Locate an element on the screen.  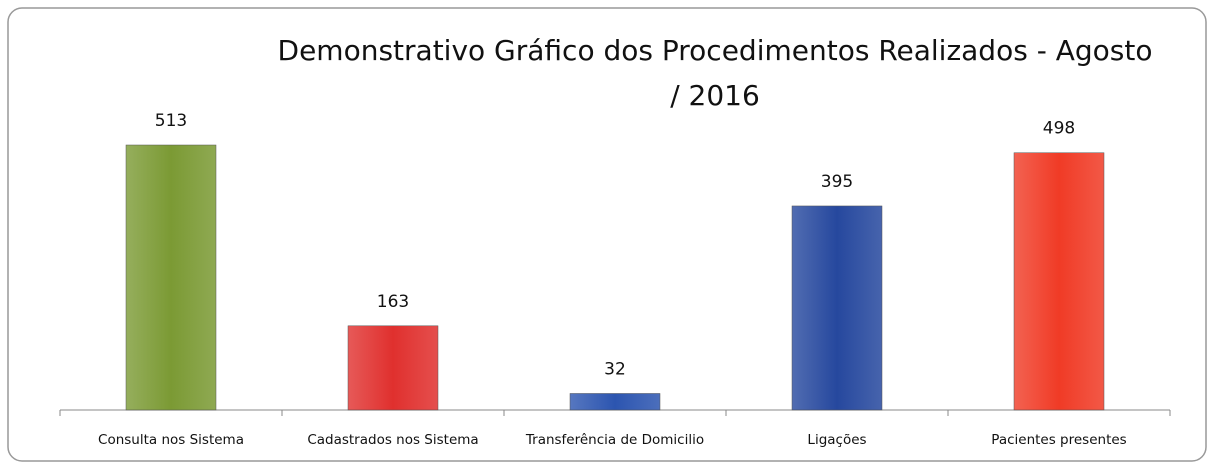
data-label: 498 is located at coordinates (1059, 129).